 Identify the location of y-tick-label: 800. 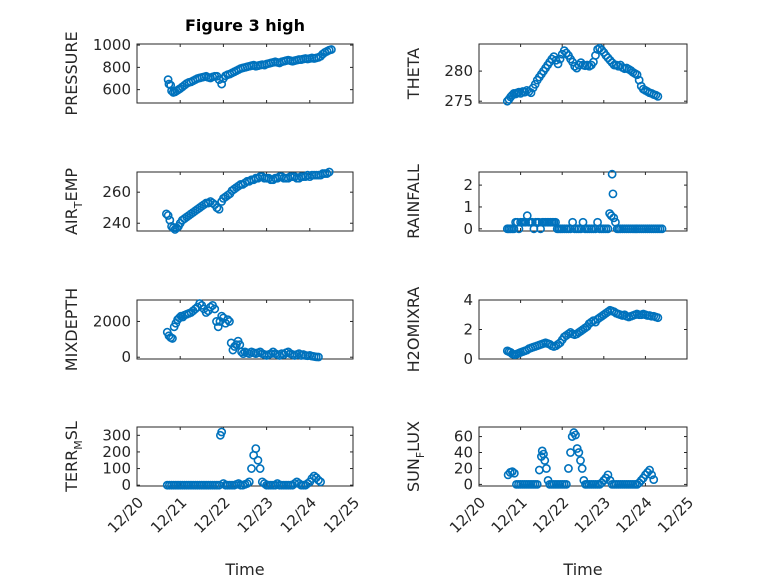
(116, 67).